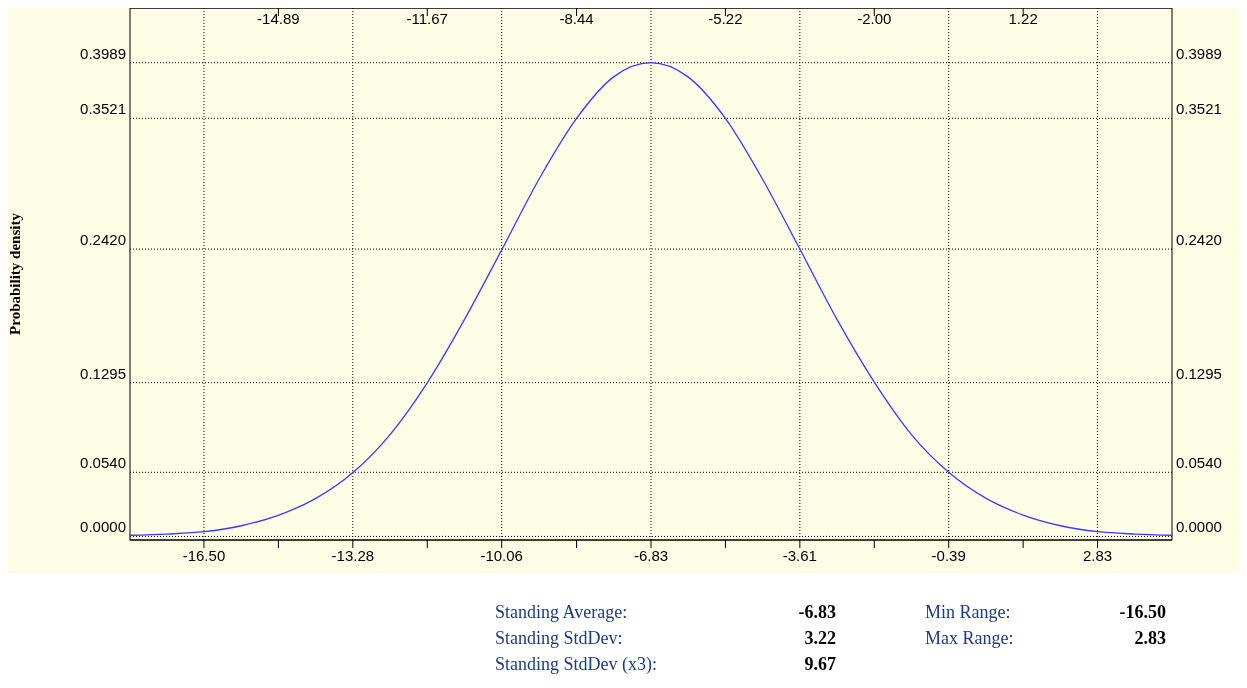 Image resolution: width=1247 pixels, height=688 pixels. What do you see at coordinates (1199, 53) in the screenshot?
I see `y2-tick-label: 0.3989` at bounding box center [1199, 53].